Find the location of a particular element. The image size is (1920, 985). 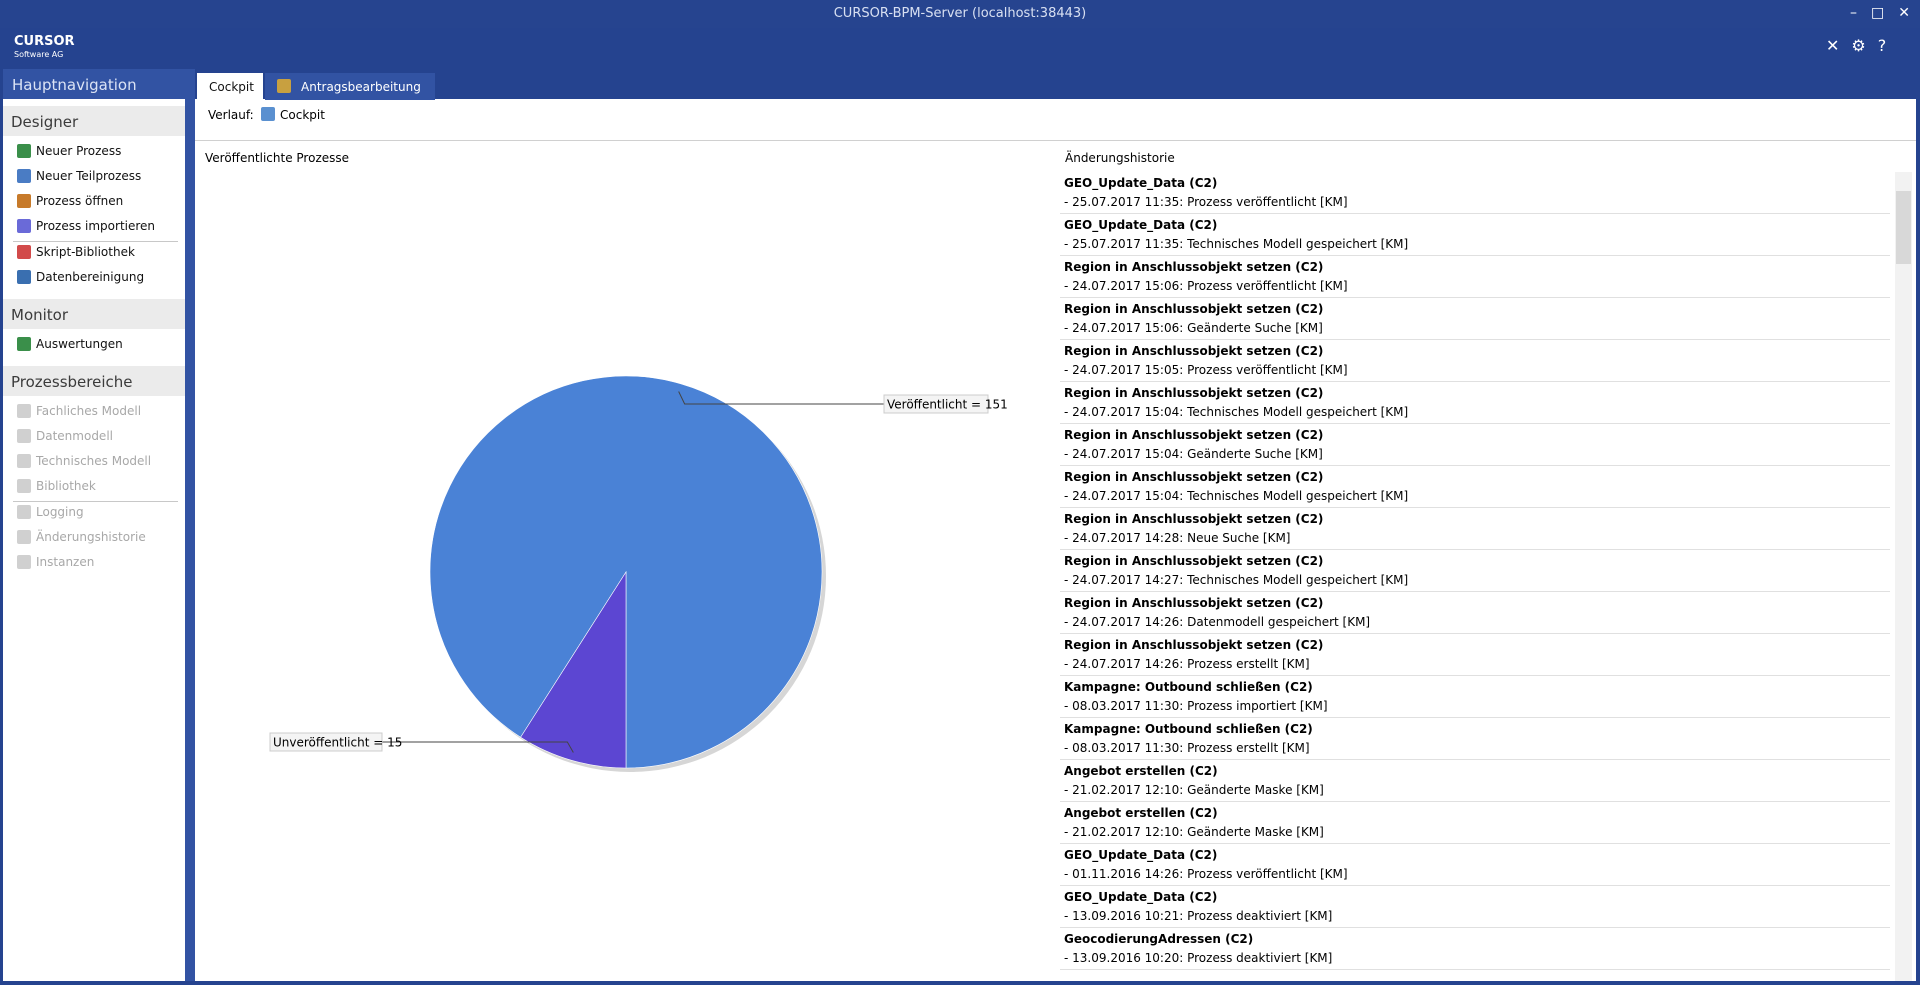

breadcrumb-label: Verlauf: is located at coordinates (231, 115).